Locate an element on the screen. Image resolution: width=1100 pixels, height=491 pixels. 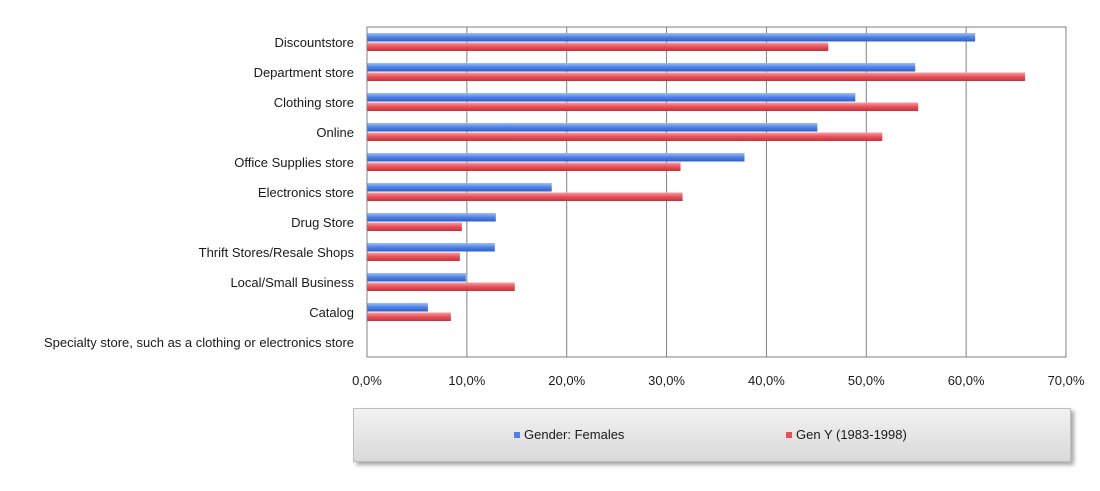
category-label: Department store is located at coordinates (304, 72).